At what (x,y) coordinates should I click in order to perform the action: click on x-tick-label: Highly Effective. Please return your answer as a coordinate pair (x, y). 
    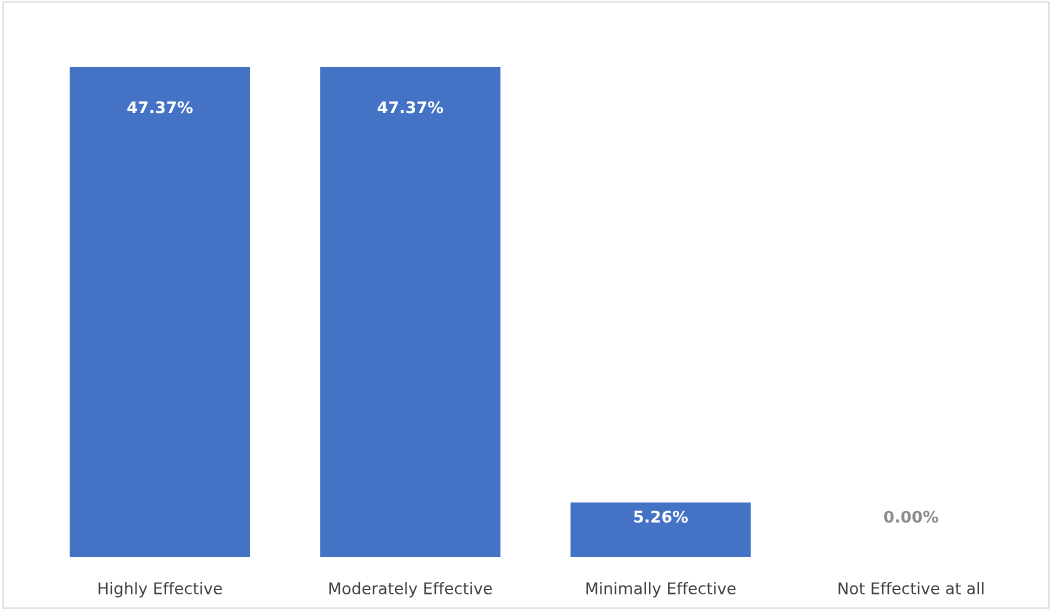
    Looking at the image, I should click on (160, 590).